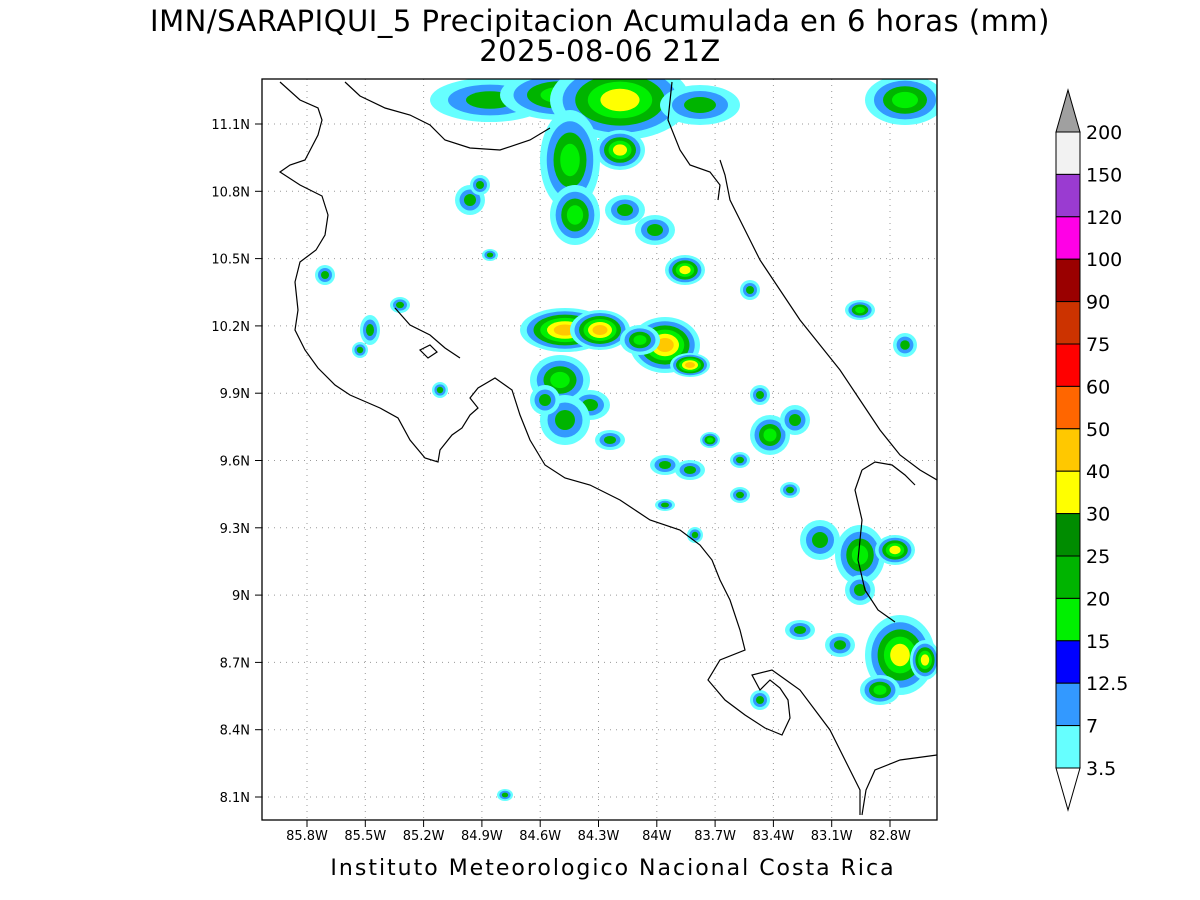 The image size is (1200, 900). Describe the element at coordinates (1101, 769) in the screenshot. I see `colorbar-label: 3.5` at that location.